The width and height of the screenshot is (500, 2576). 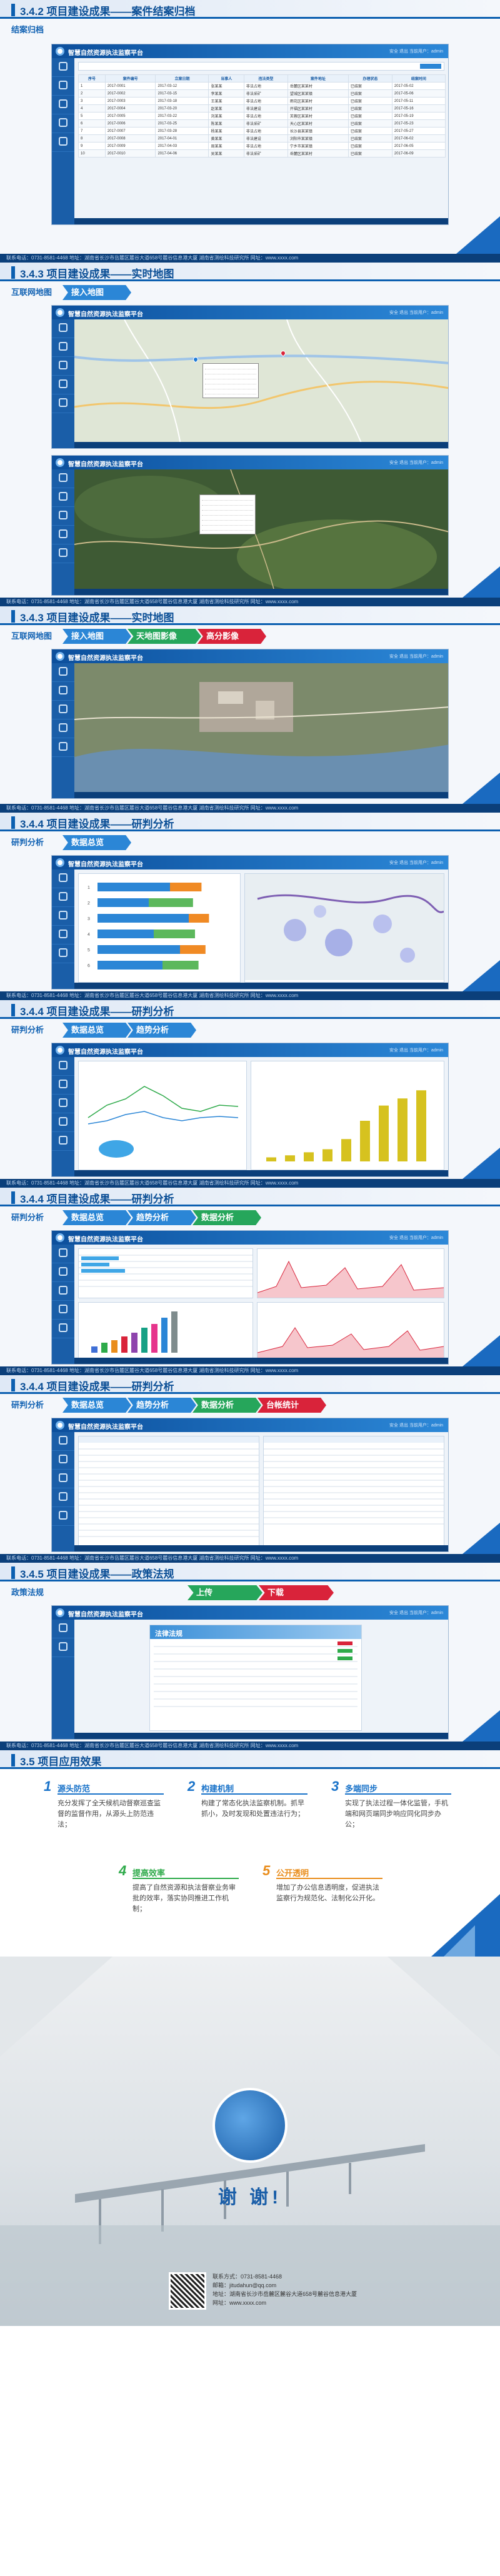 What do you see at coordinates (292, 1405) in the screenshot?
I see `tab-ledger: 台帐统计` at bounding box center [292, 1405].